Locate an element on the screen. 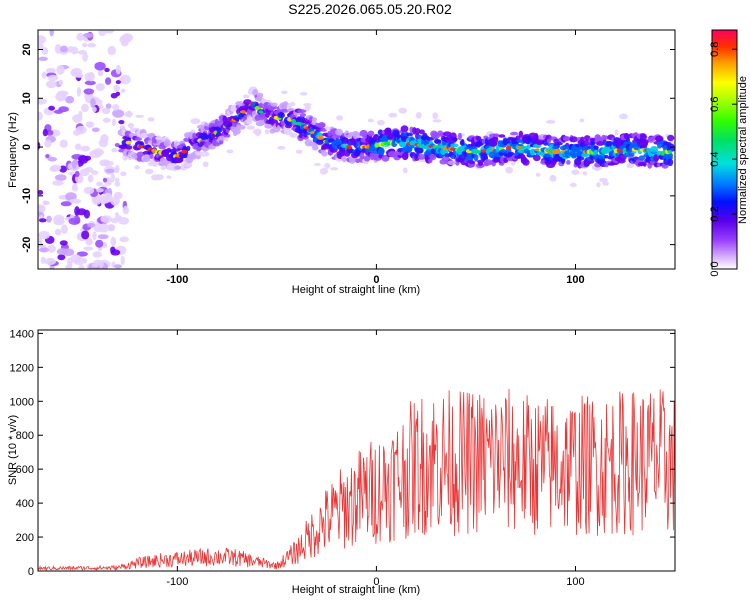 Image resolution: width=750 pixels, height=600 pixels. colorbar-tick-label: 0.0 is located at coordinates (715, 268).